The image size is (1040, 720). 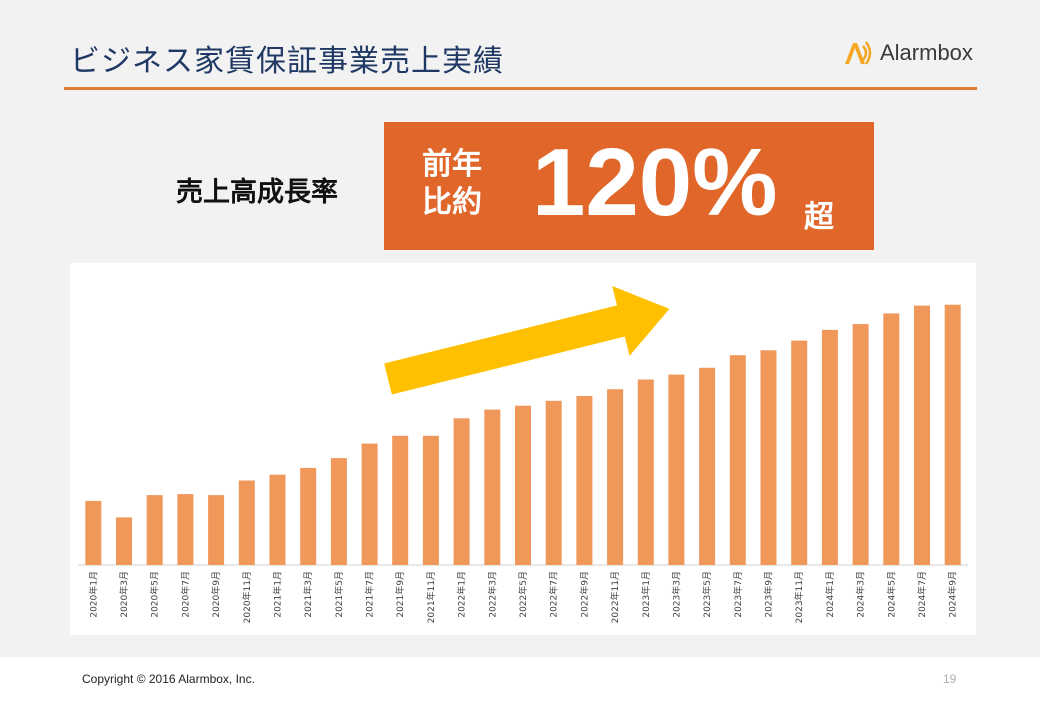 I want to click on x-tick-label-8: 2021年5月, so click(x=339, y=594).